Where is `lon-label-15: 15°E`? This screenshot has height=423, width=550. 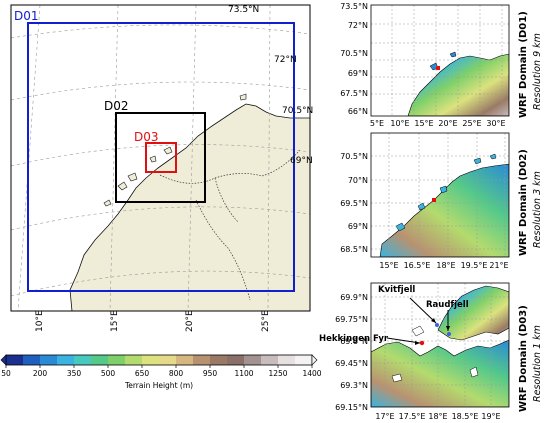 lon-label-15: 15°E is located at coordinates (115, 321).